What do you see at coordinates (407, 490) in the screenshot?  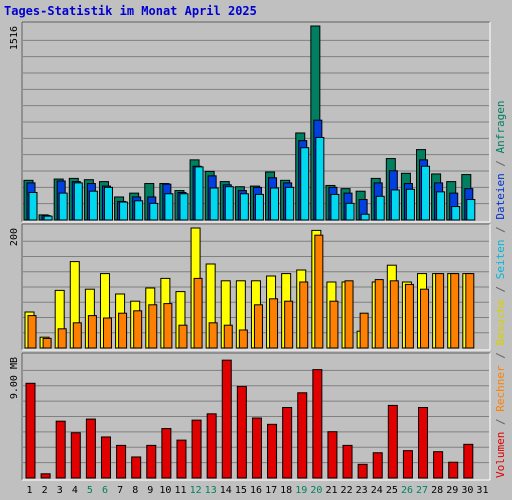 I see `x-tick-label: 26` at bounding box center [407, 490].